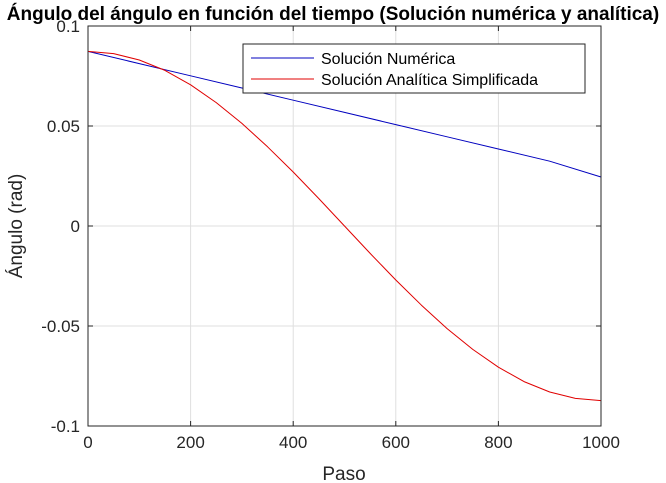 The width and height of the screenshot is (666, 483). Describe the element at coordinates (293, 442) in the screenshot. I see `x-tick-label: 400` at that location.